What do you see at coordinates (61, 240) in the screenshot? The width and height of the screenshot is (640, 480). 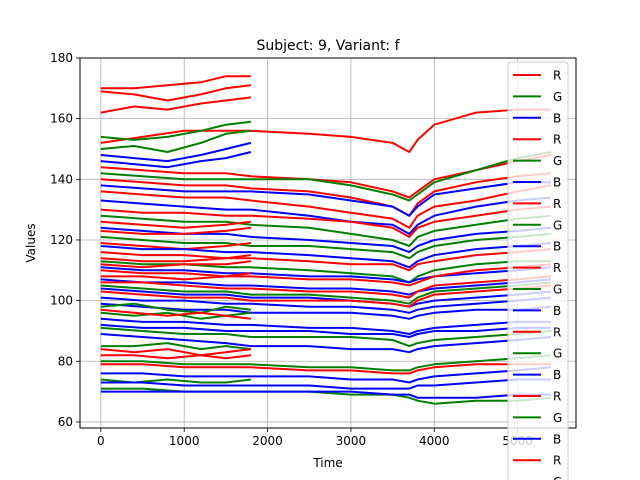 I see `y-tick-label: 120` at bounding box center [61, 240].